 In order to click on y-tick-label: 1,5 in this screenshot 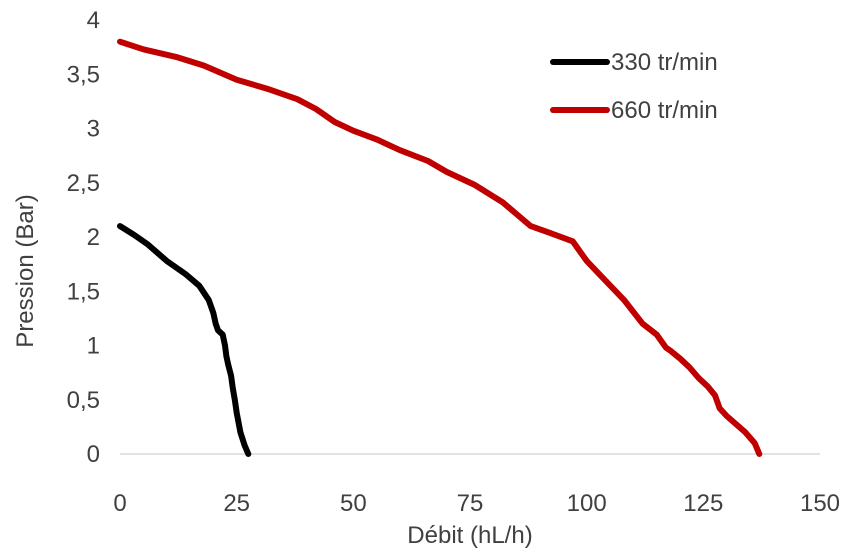, I will do `click(83, 291)`.